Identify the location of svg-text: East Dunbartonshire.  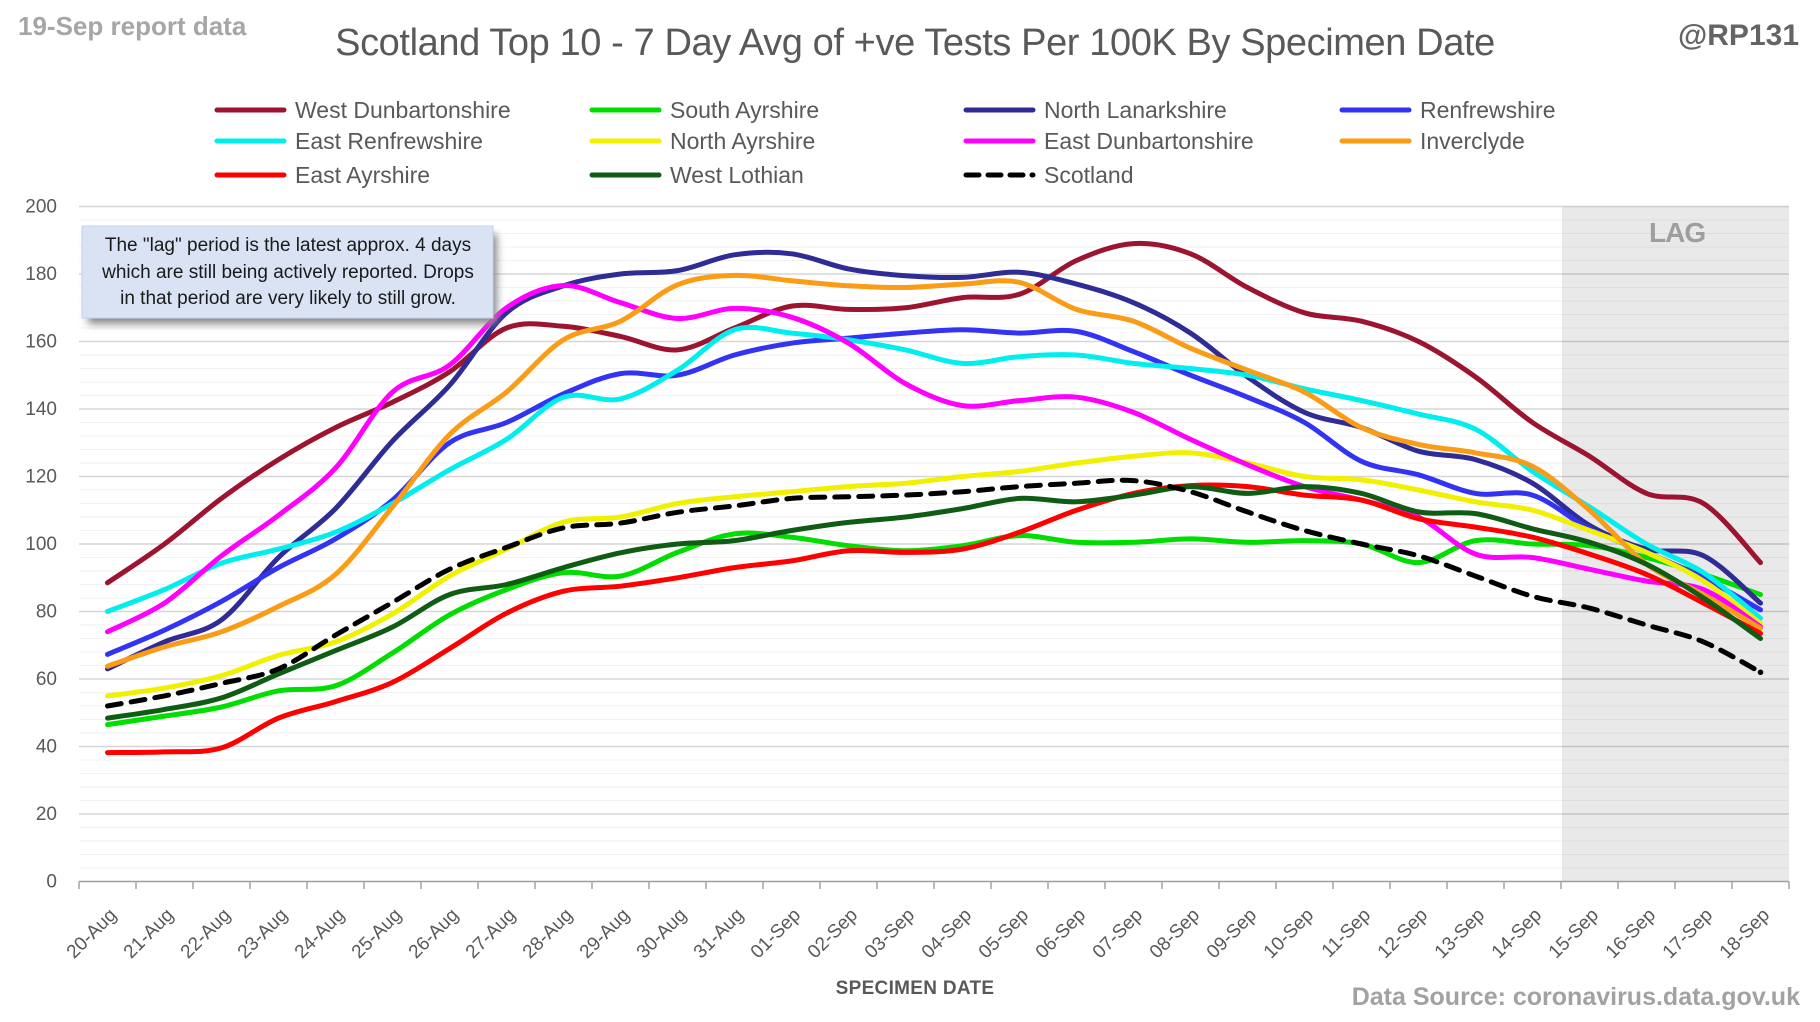
(1149, 141).